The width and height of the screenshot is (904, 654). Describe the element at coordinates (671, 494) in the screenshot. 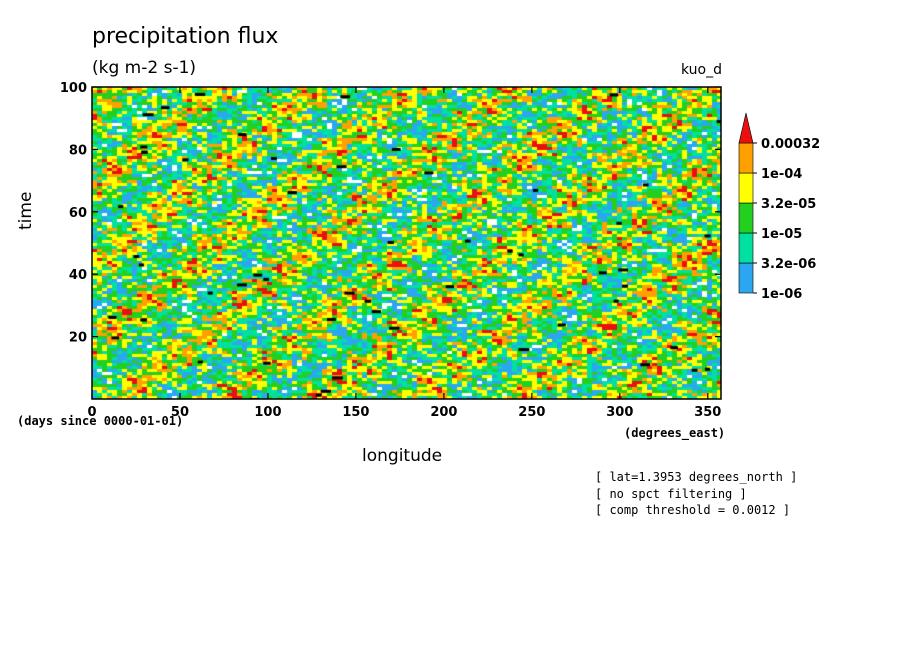

I see `note-filtering: [ no spct filtering ]` at that location.